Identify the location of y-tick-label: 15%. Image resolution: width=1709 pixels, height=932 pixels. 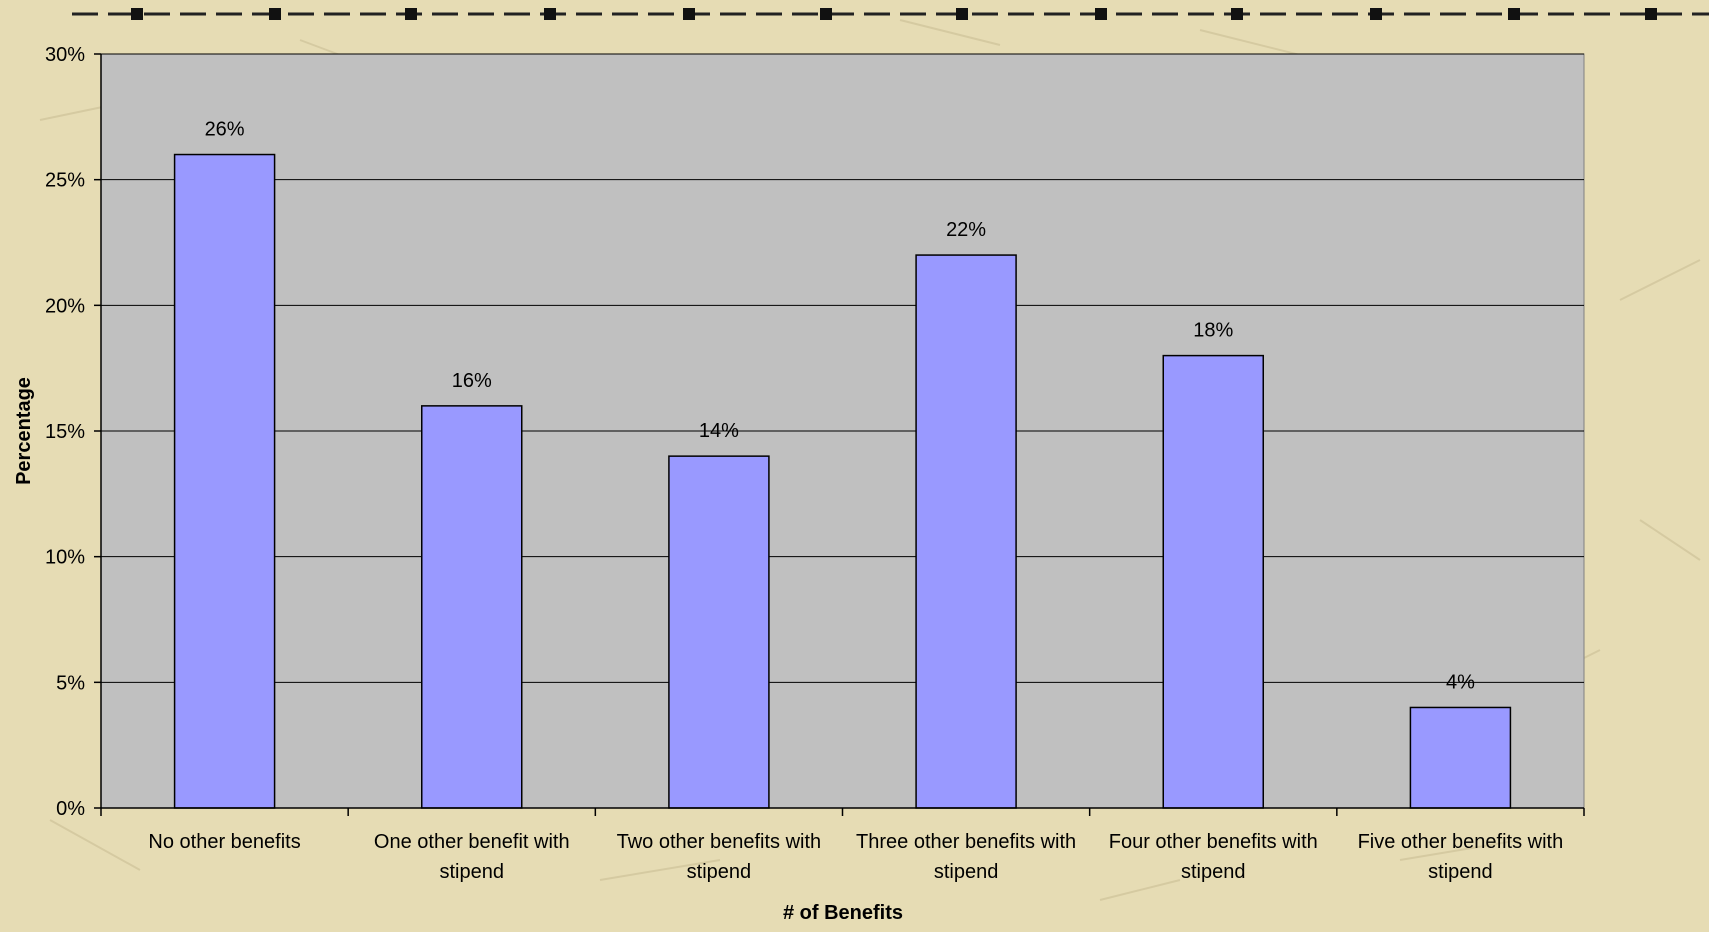
(65, 432).